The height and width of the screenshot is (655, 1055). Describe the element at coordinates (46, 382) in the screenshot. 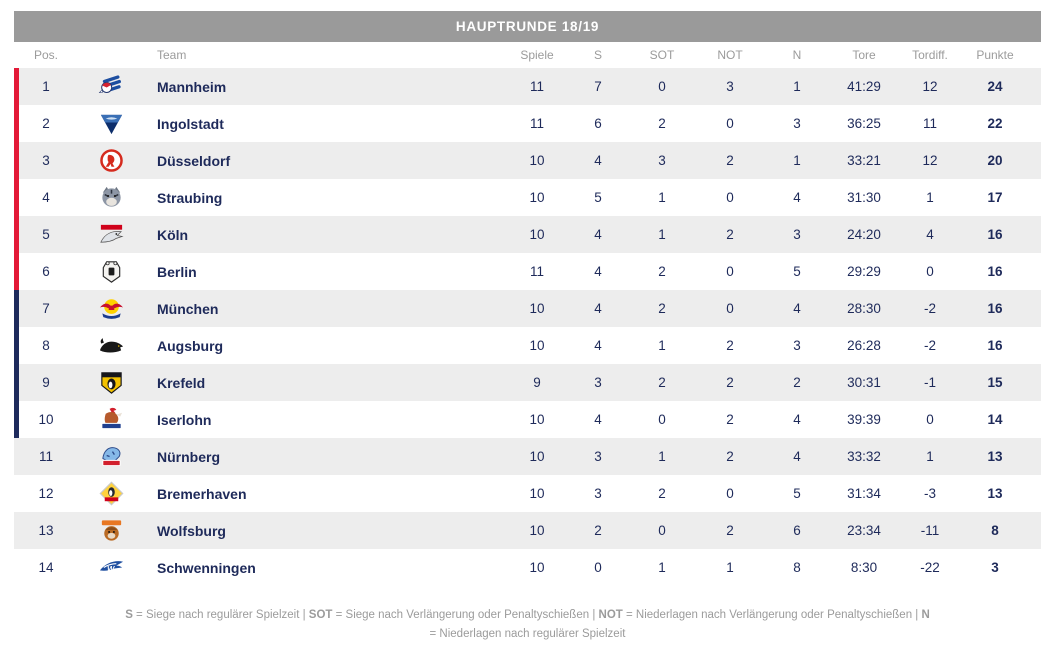

I see `position-cell: 9` at that location.